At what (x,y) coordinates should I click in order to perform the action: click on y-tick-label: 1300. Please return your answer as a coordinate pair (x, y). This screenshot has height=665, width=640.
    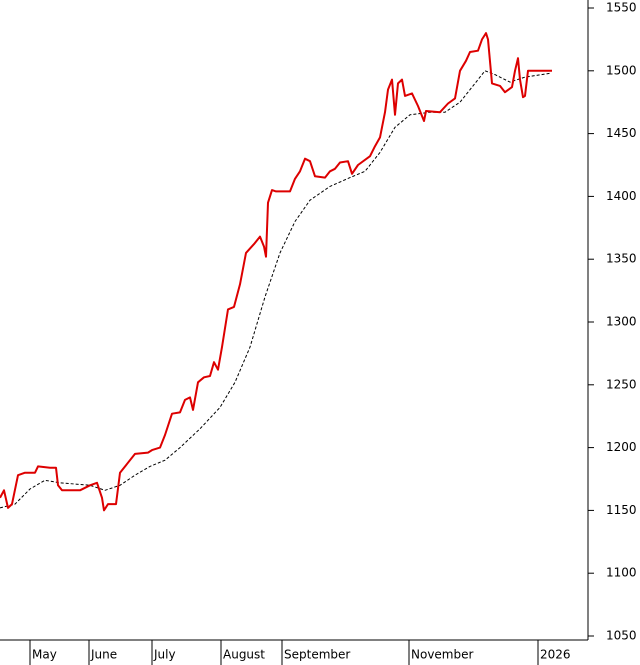
    Looking at the image, I should click on (621, 322).